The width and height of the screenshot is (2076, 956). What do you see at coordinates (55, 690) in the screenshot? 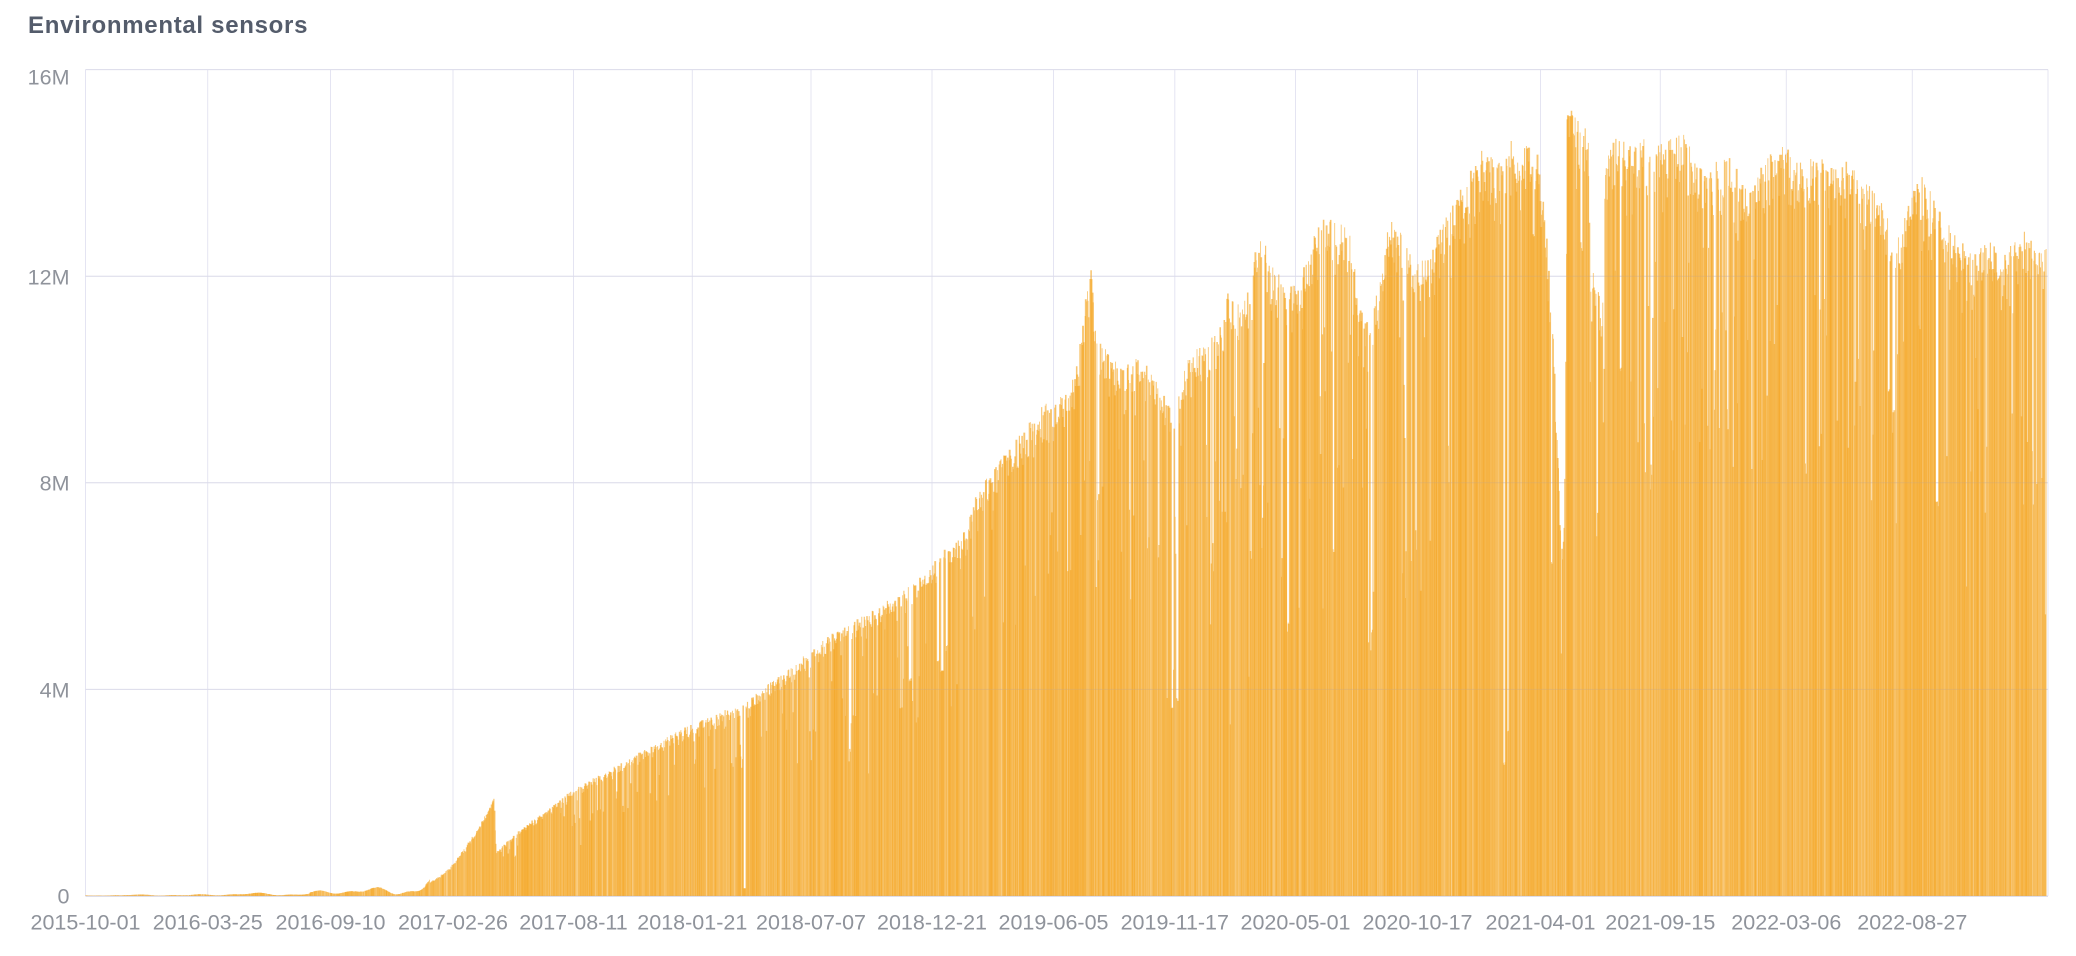
I see `svg-text: 4M` at bounding box center [55, 690].